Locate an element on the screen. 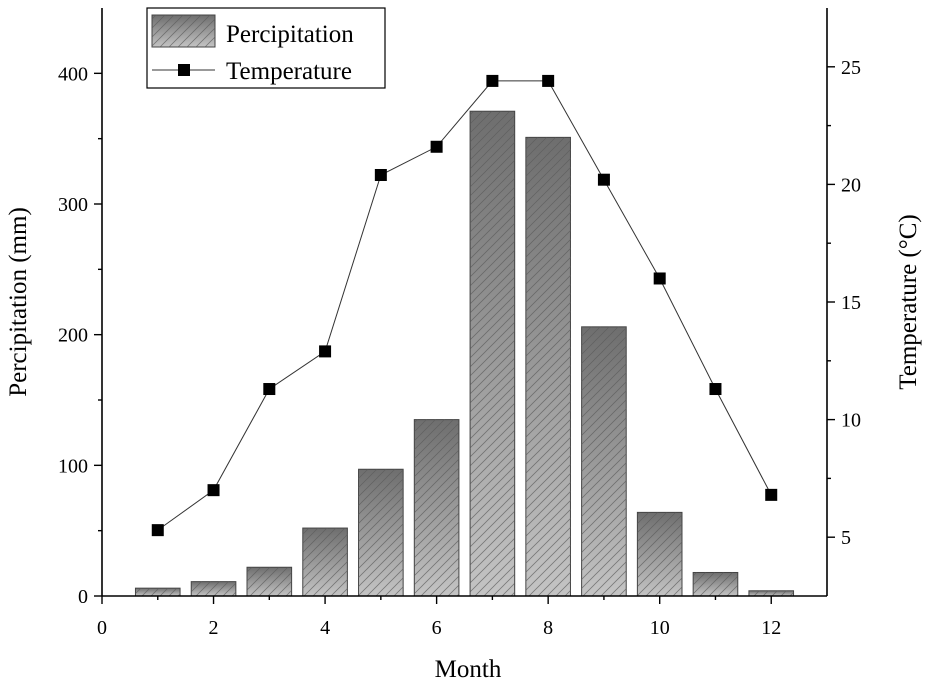 The width and height of the screenshot is (931, 682). x-tick-label-2: 2 is located at coordinates (214, 628).